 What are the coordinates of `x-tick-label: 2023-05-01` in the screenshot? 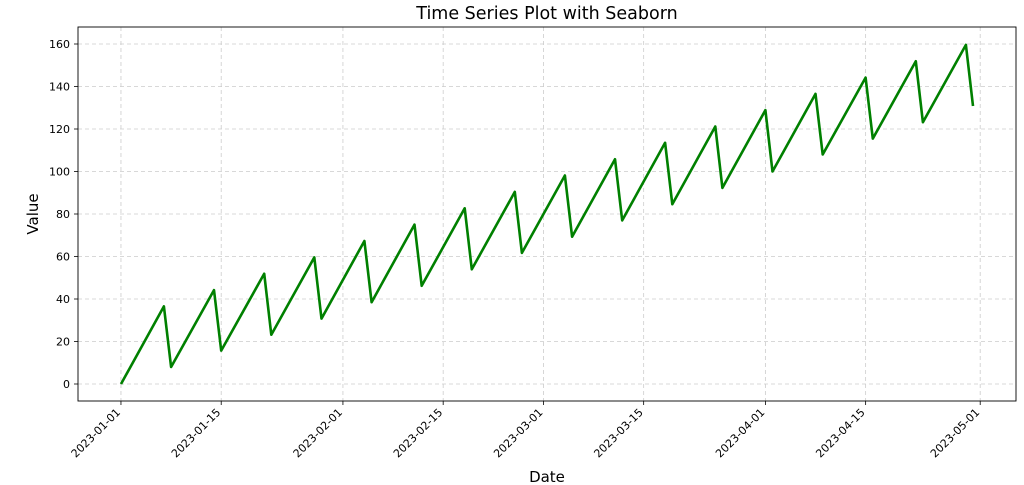 It's located at (955, 433).